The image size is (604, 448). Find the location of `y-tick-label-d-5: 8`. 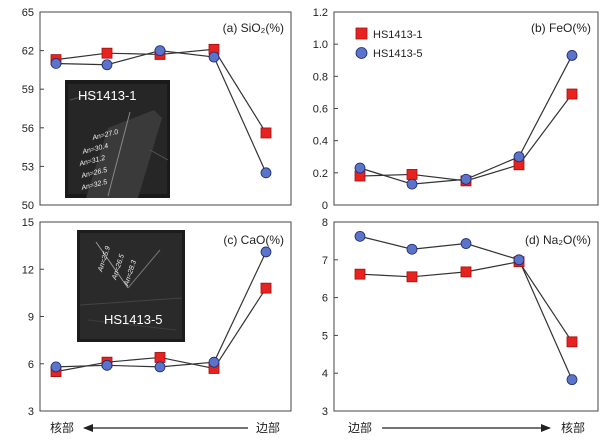

y-tick-label-d-5: 8 is located at coordinates (325, 223).